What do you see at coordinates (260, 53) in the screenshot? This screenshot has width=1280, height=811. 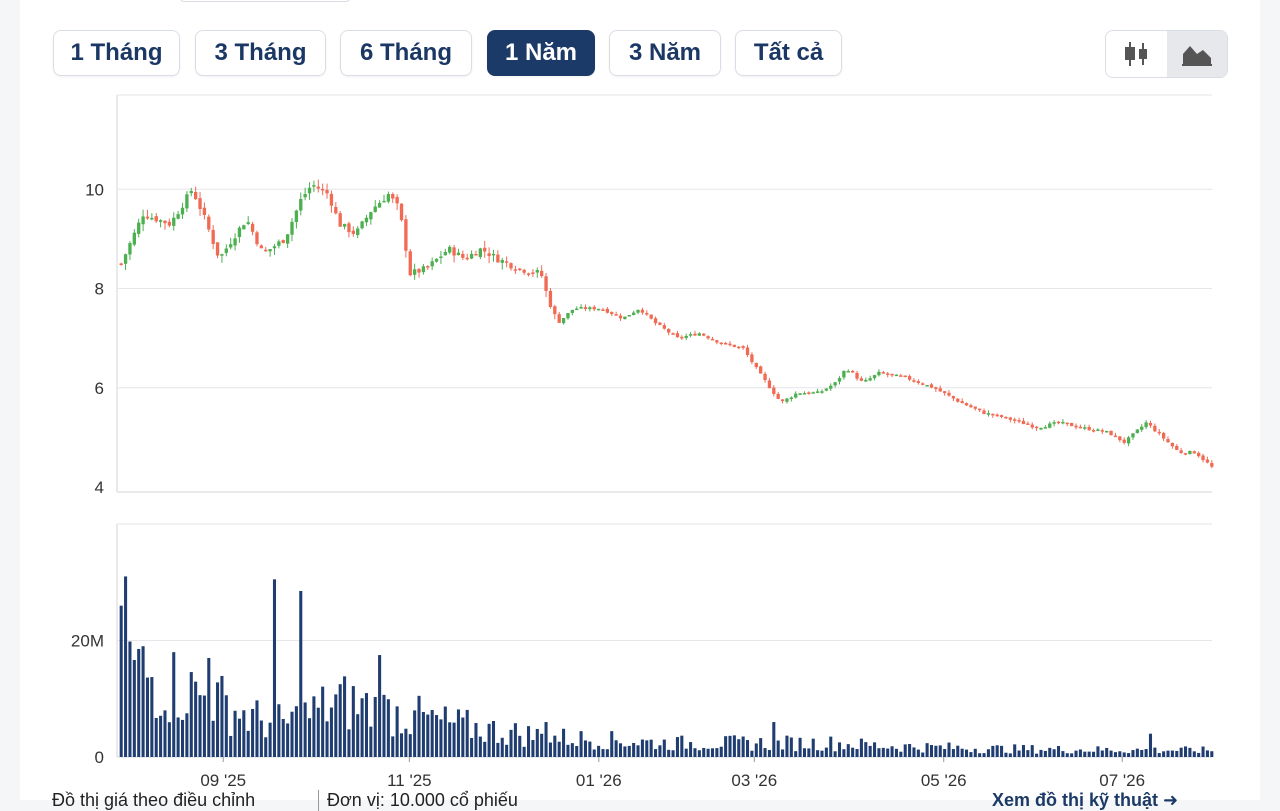 I see `range-3-month-button: 3 Tháng` at bounding box center [260, 53].